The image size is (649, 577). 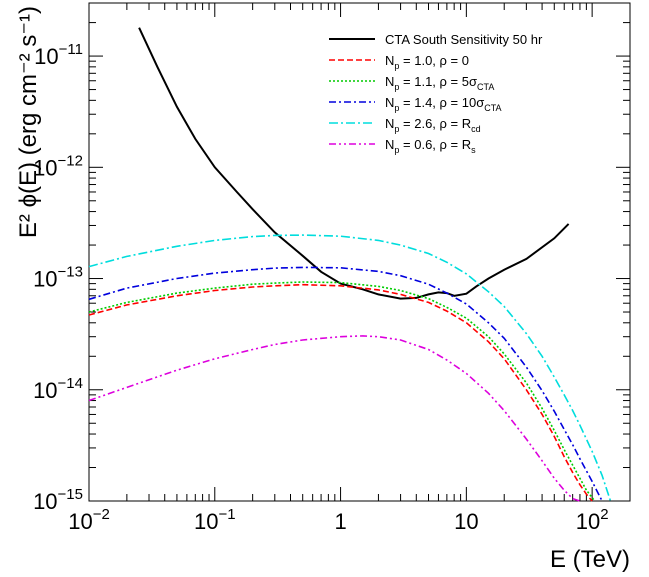 I want to click on y-tick-label: 10−13, so click(x=58, y=278).